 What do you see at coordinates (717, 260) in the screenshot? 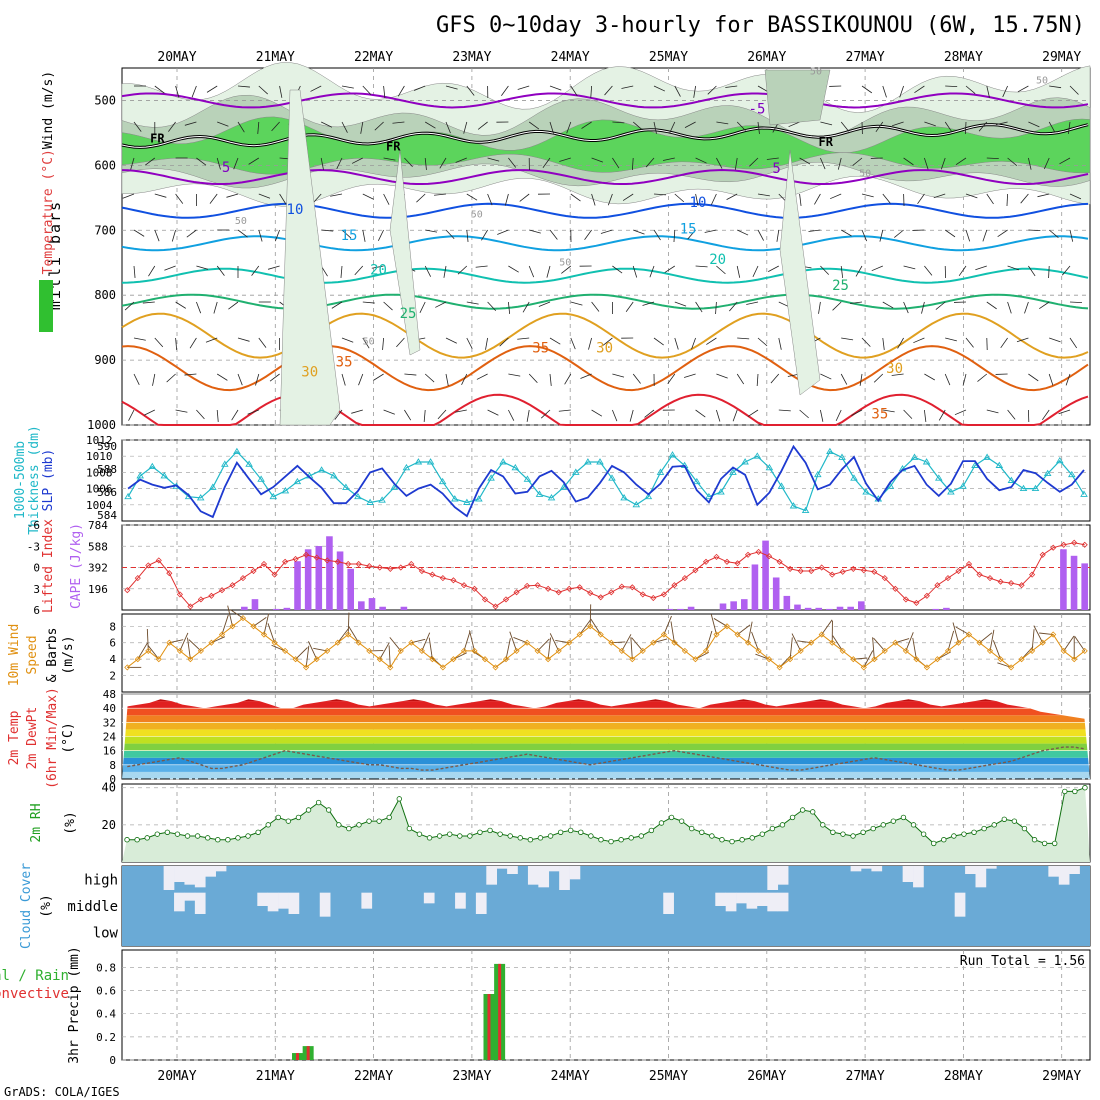
I see `isotherm-label: 20` at bounding box center [717, 260].